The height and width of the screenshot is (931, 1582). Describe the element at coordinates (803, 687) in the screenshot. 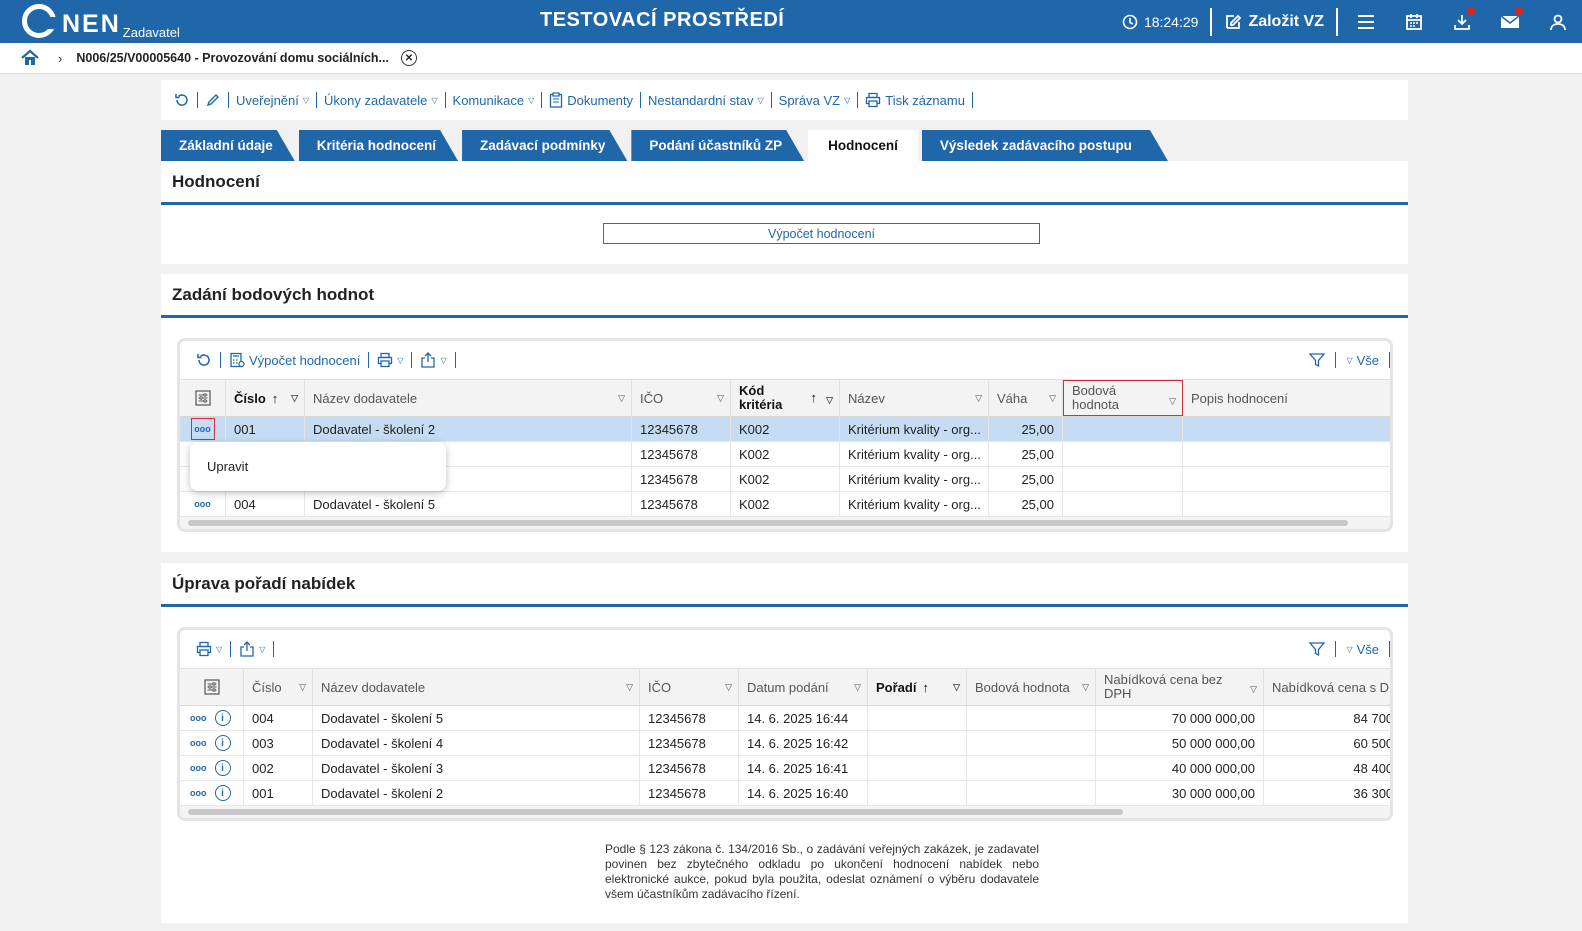

I see `column-header-datum: Datum podání ▽` at that location.